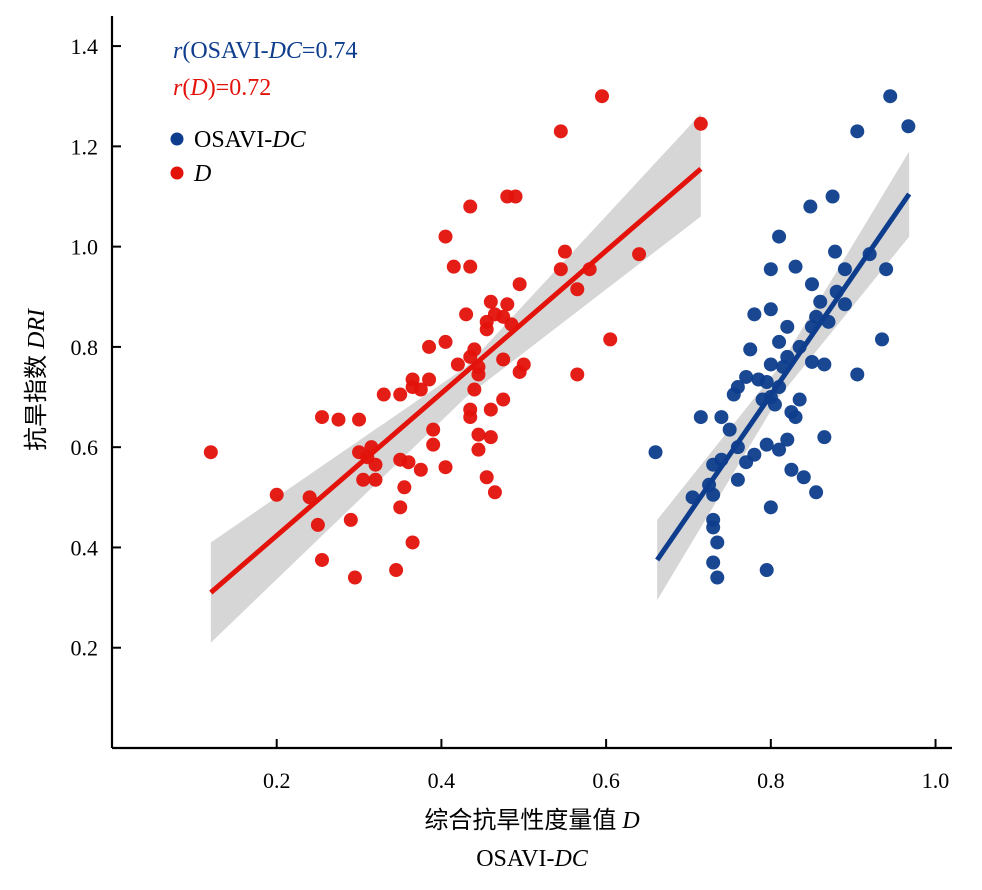 The width and height of the screenshot is (982, 890). I want to click on x-axis-label-prefix: 综合抗旱性度量值, so click(523, 820).